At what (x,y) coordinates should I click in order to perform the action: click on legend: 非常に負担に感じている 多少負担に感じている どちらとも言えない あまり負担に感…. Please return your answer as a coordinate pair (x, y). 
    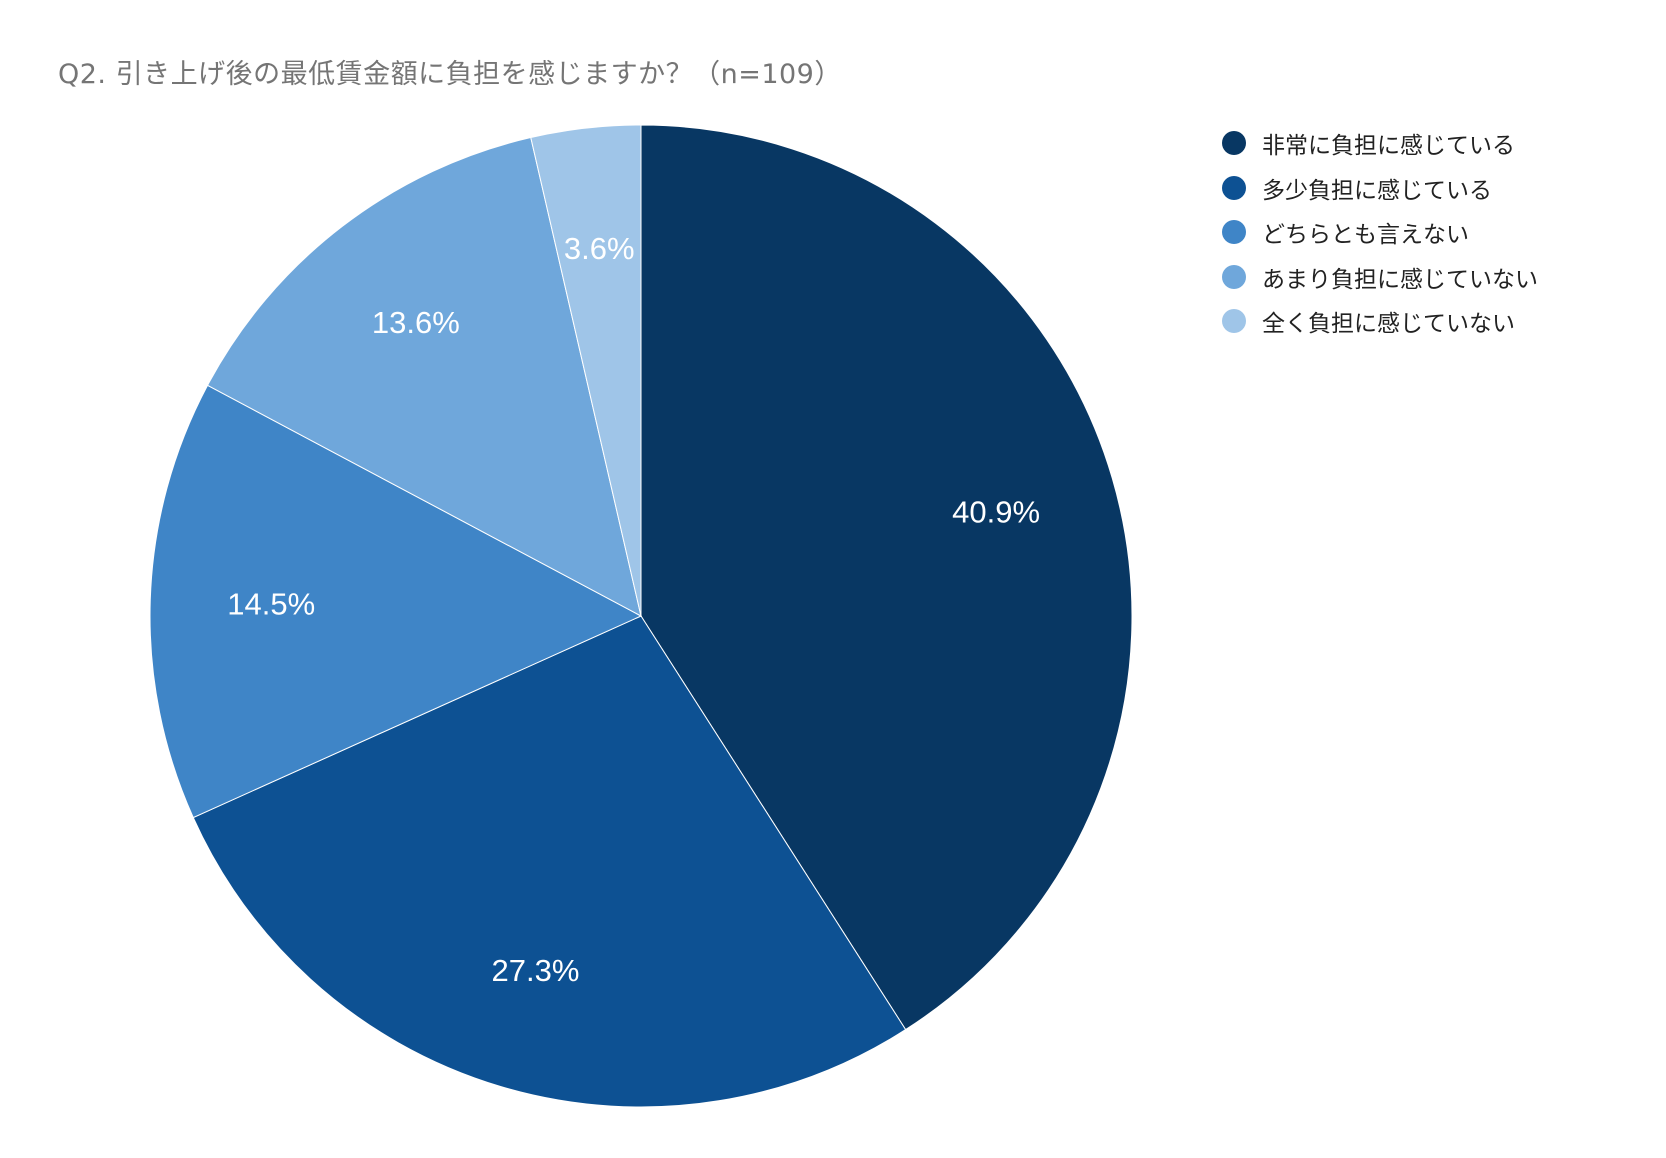
    Looking at the image, I should click on (1380, 232).